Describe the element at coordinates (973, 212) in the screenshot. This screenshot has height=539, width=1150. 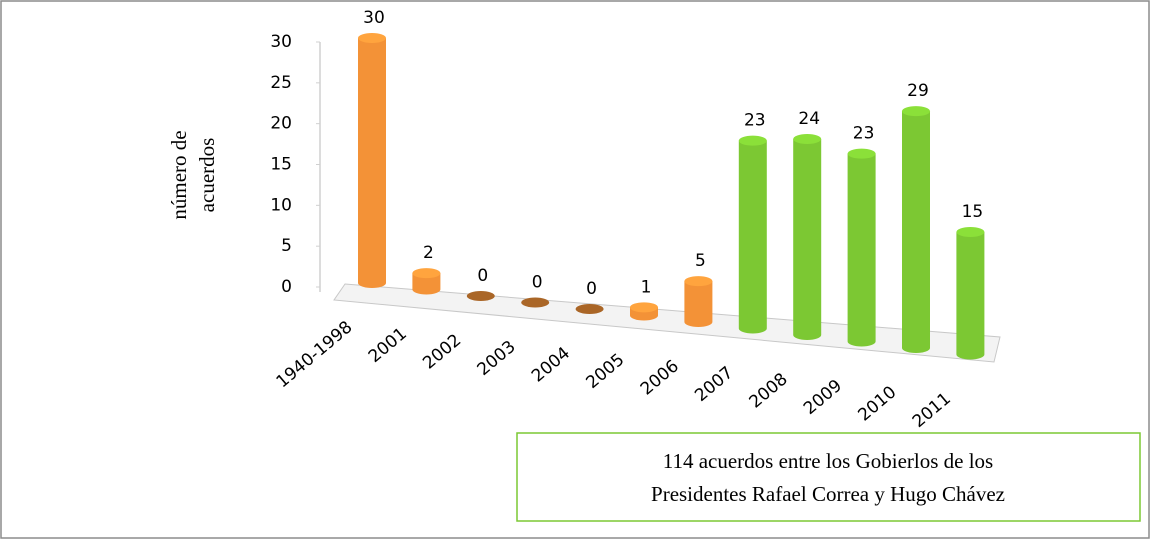
I see `data-label: 15` at that location.